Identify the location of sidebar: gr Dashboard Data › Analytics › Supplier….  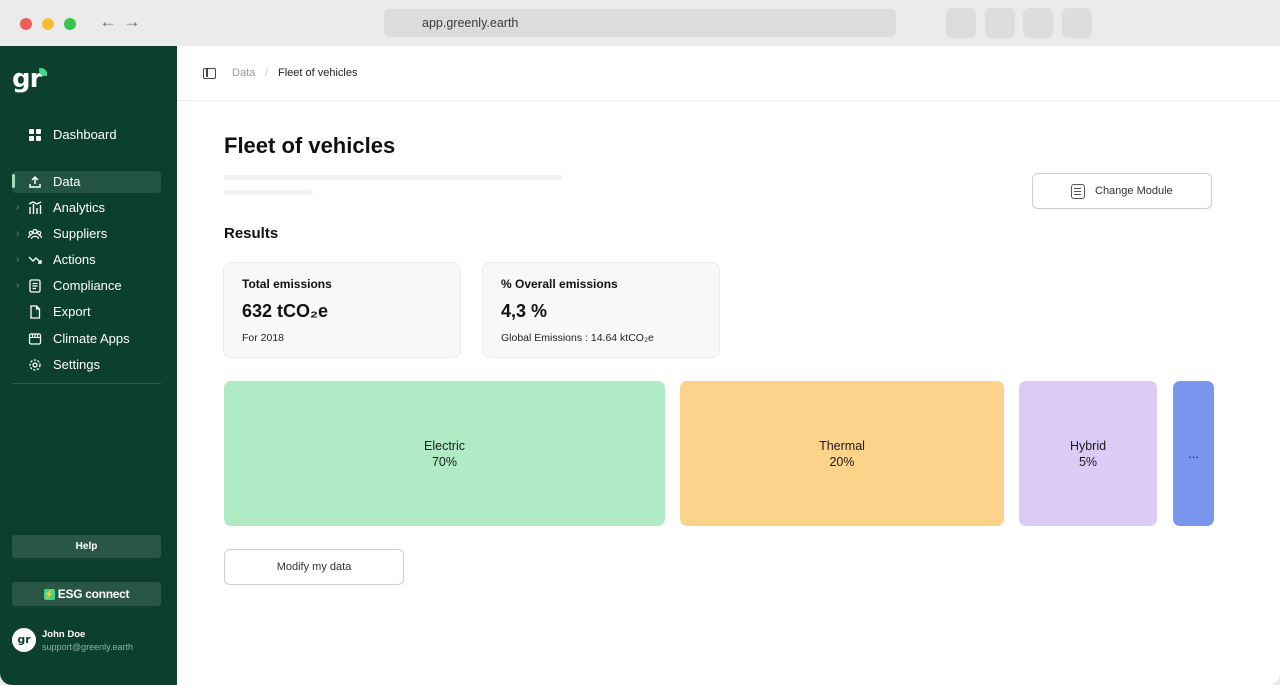
(88, 365).